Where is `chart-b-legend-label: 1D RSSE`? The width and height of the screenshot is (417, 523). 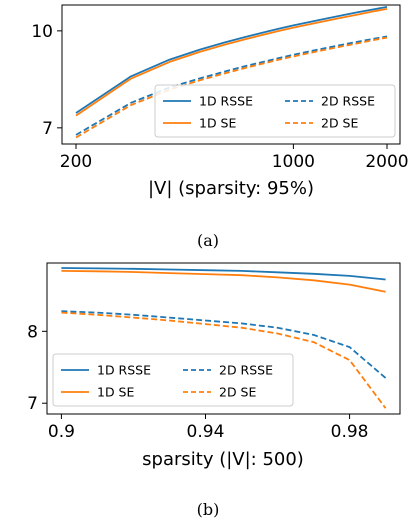 chart-b-legend-label: 1D RSSE is located at coordinates (124, 370).